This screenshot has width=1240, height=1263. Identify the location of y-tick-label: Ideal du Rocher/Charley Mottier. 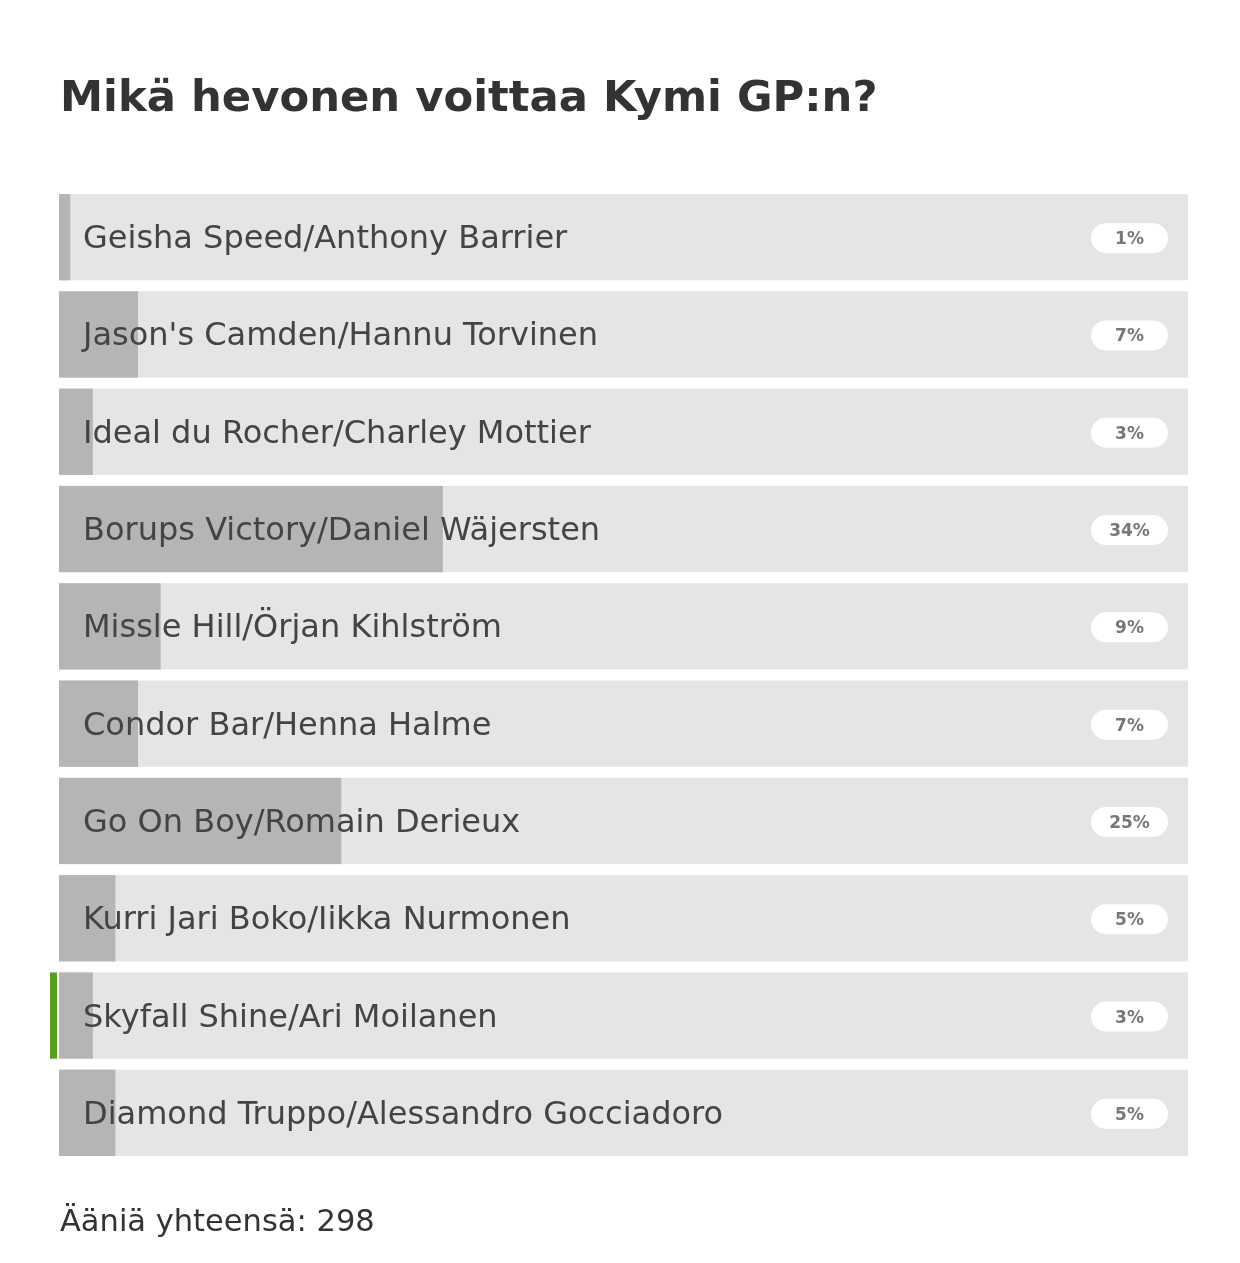
(337, 431).